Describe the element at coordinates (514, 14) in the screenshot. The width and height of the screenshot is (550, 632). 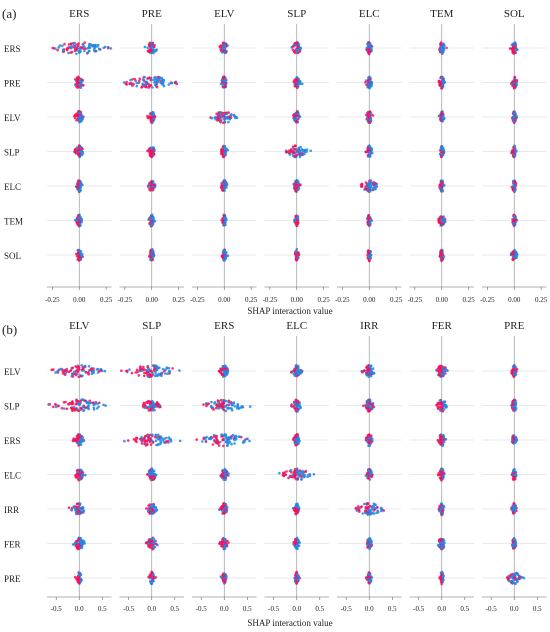
I see `column-title: SOL` at that location.